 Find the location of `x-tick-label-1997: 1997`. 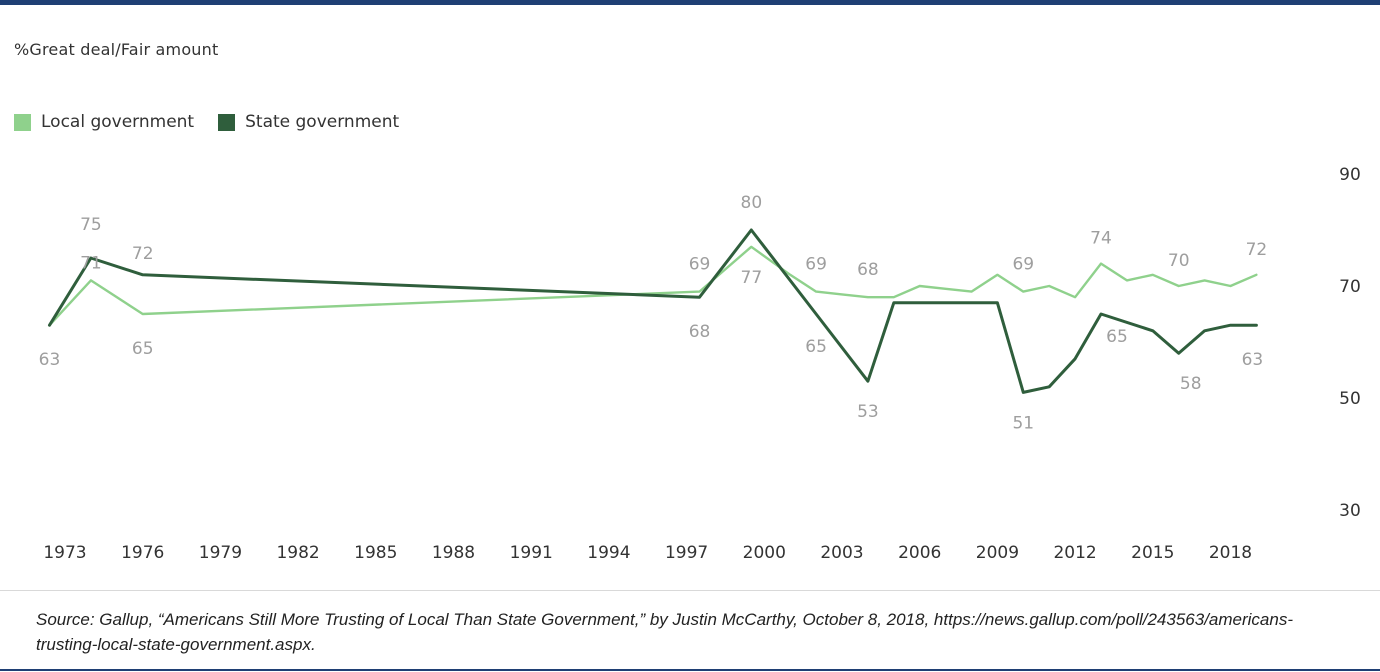

x-tick-label-1997: 1997 is located at coordinates (686, 553).